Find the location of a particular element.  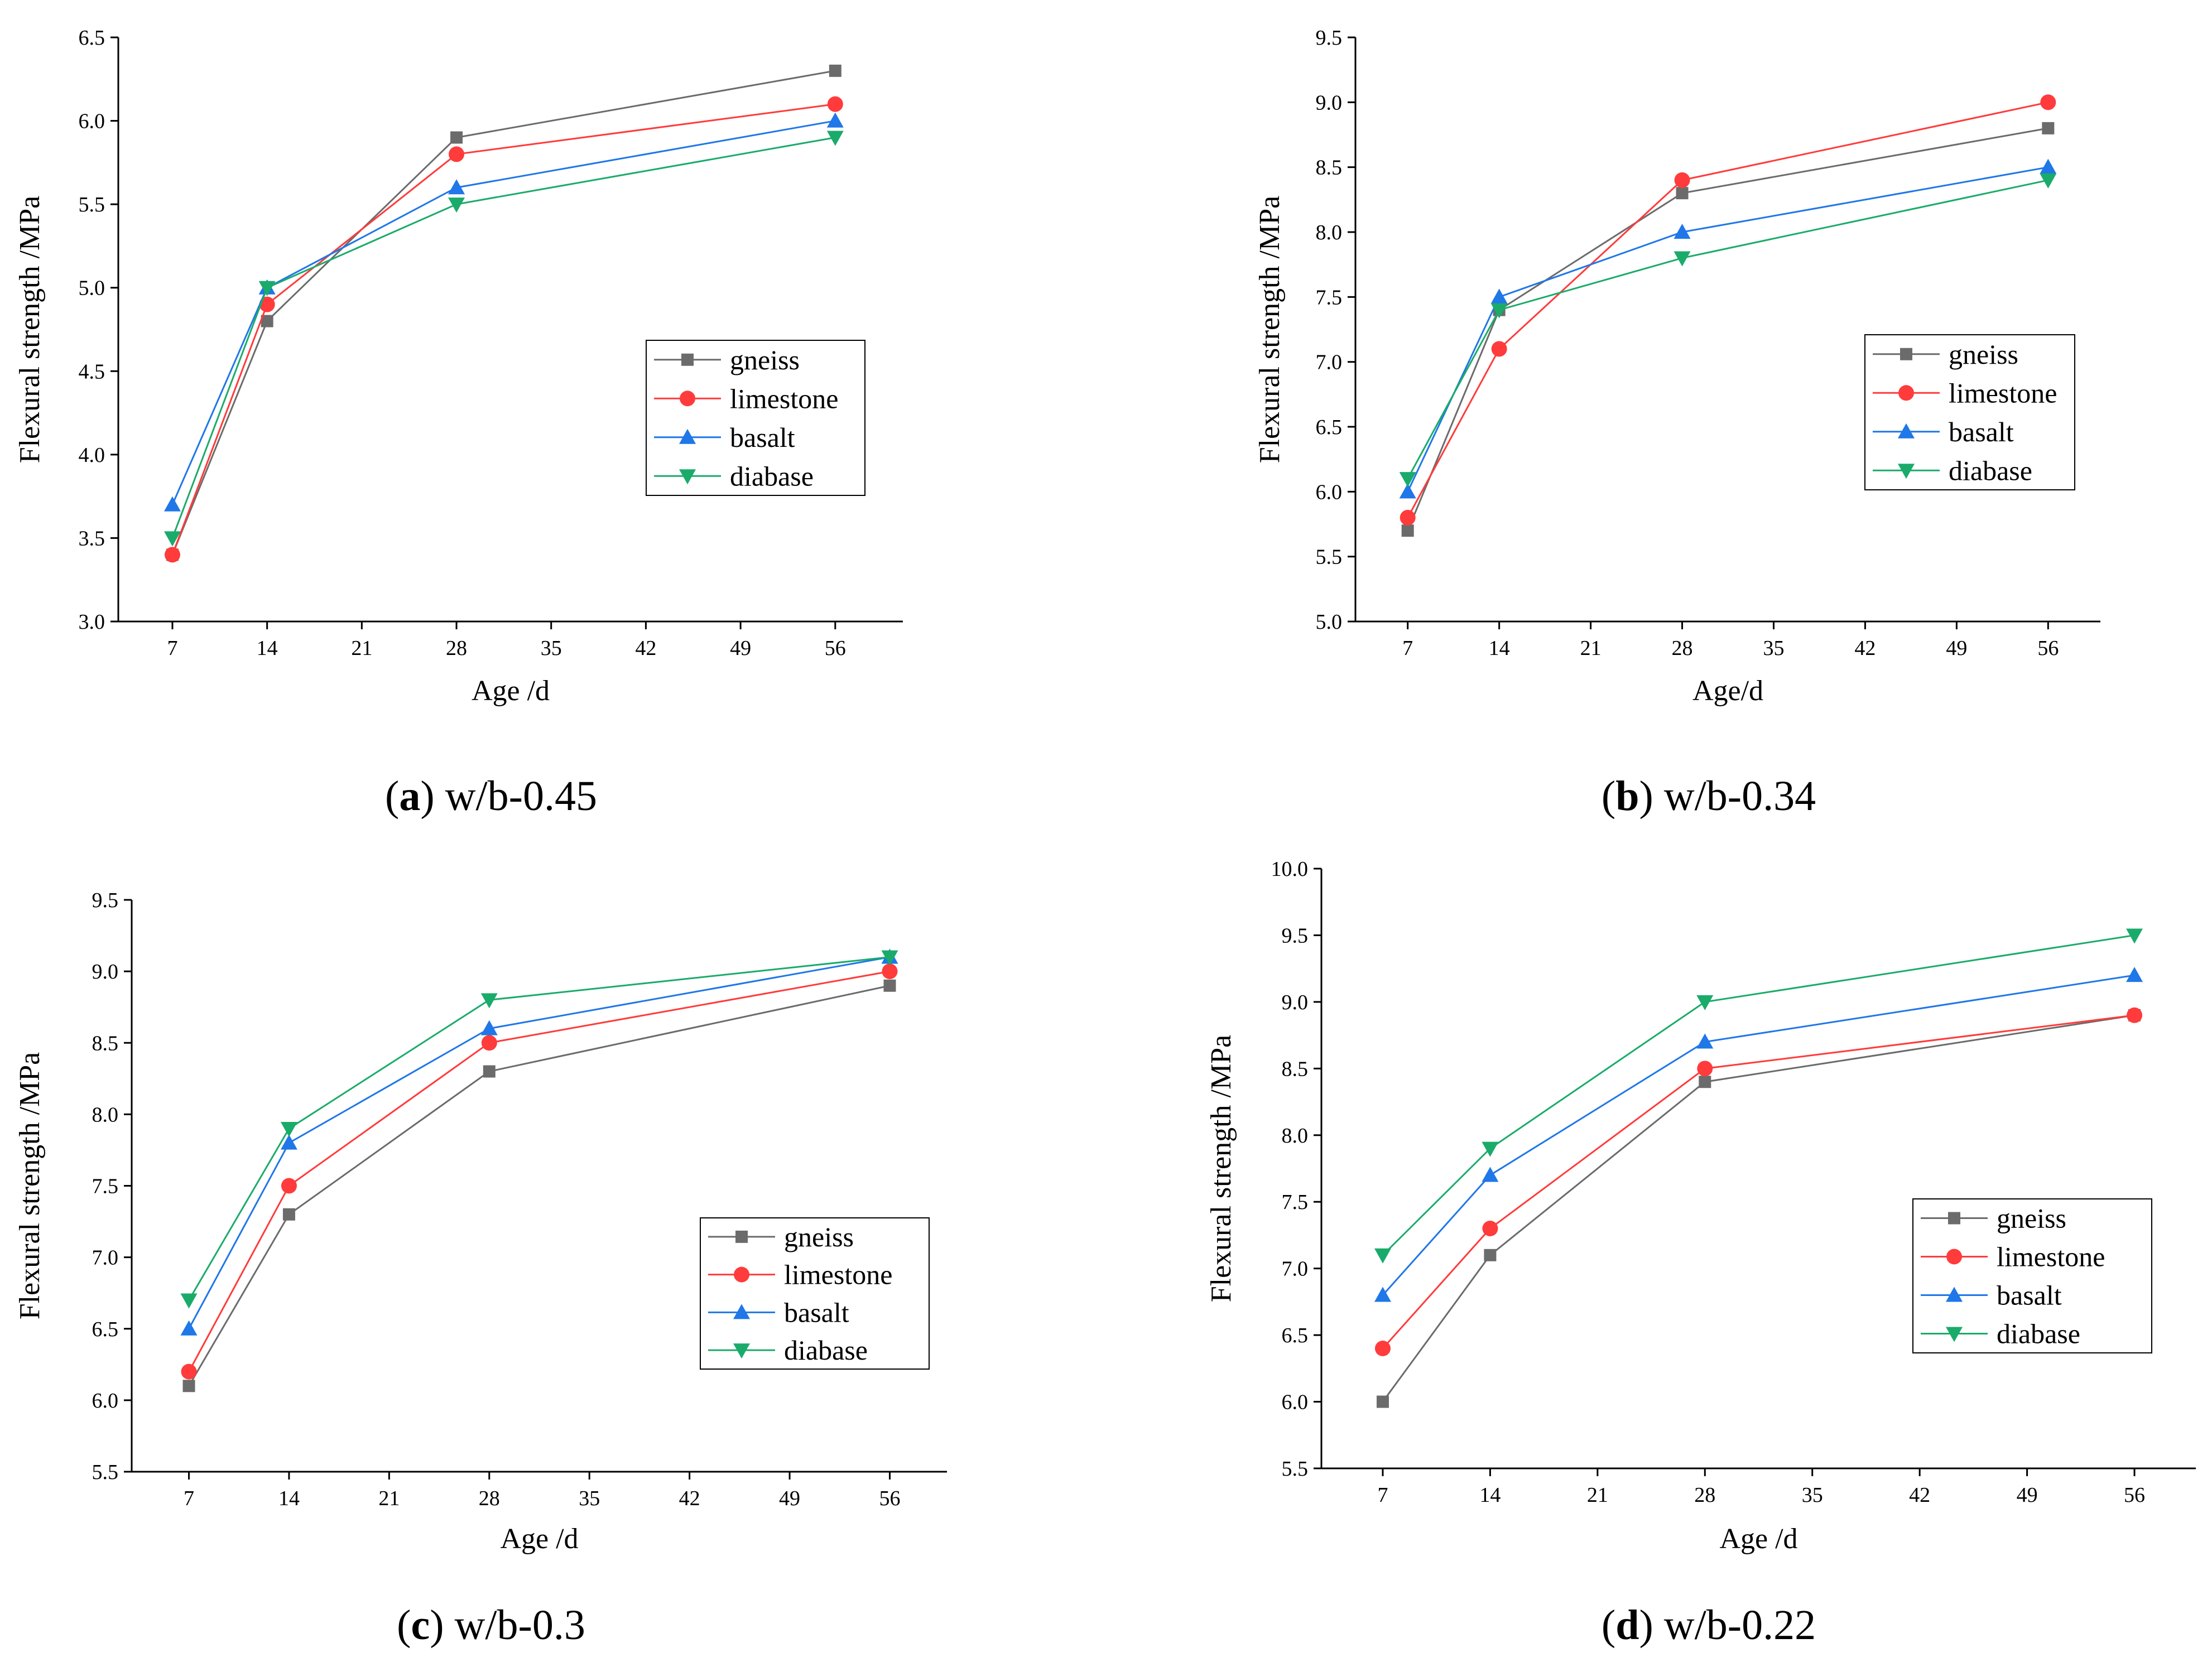

series-line-gneiss is located at coordinates (1727, 329).